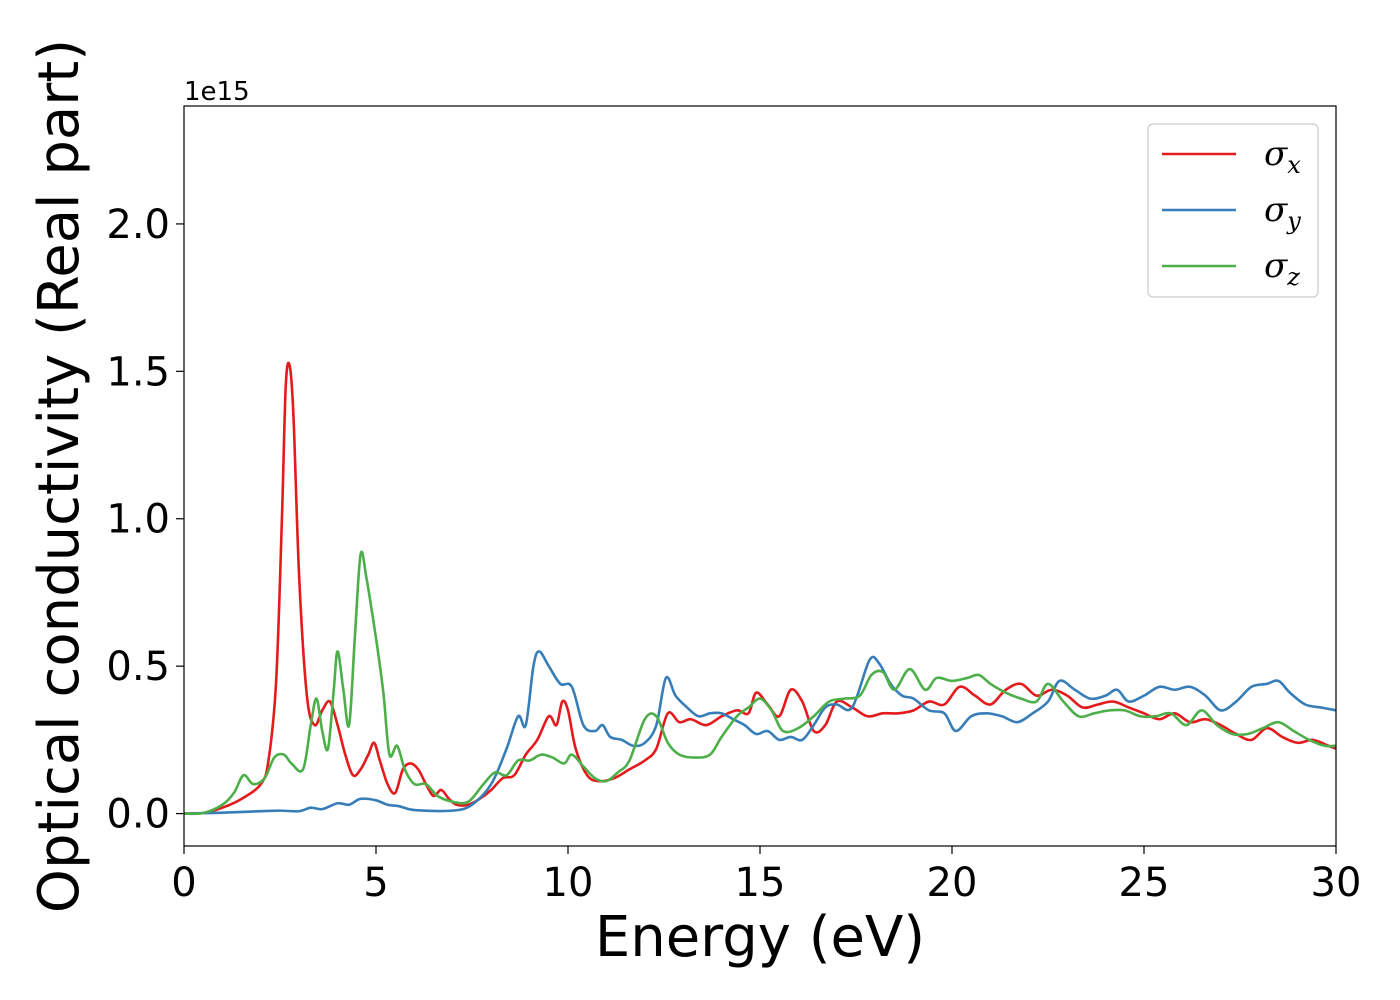 This screenshot has width=1400, height=1000. Describe the element at coordinates (1144, 883) in the screenshot. I see `x-tick-label: 25` at that location.